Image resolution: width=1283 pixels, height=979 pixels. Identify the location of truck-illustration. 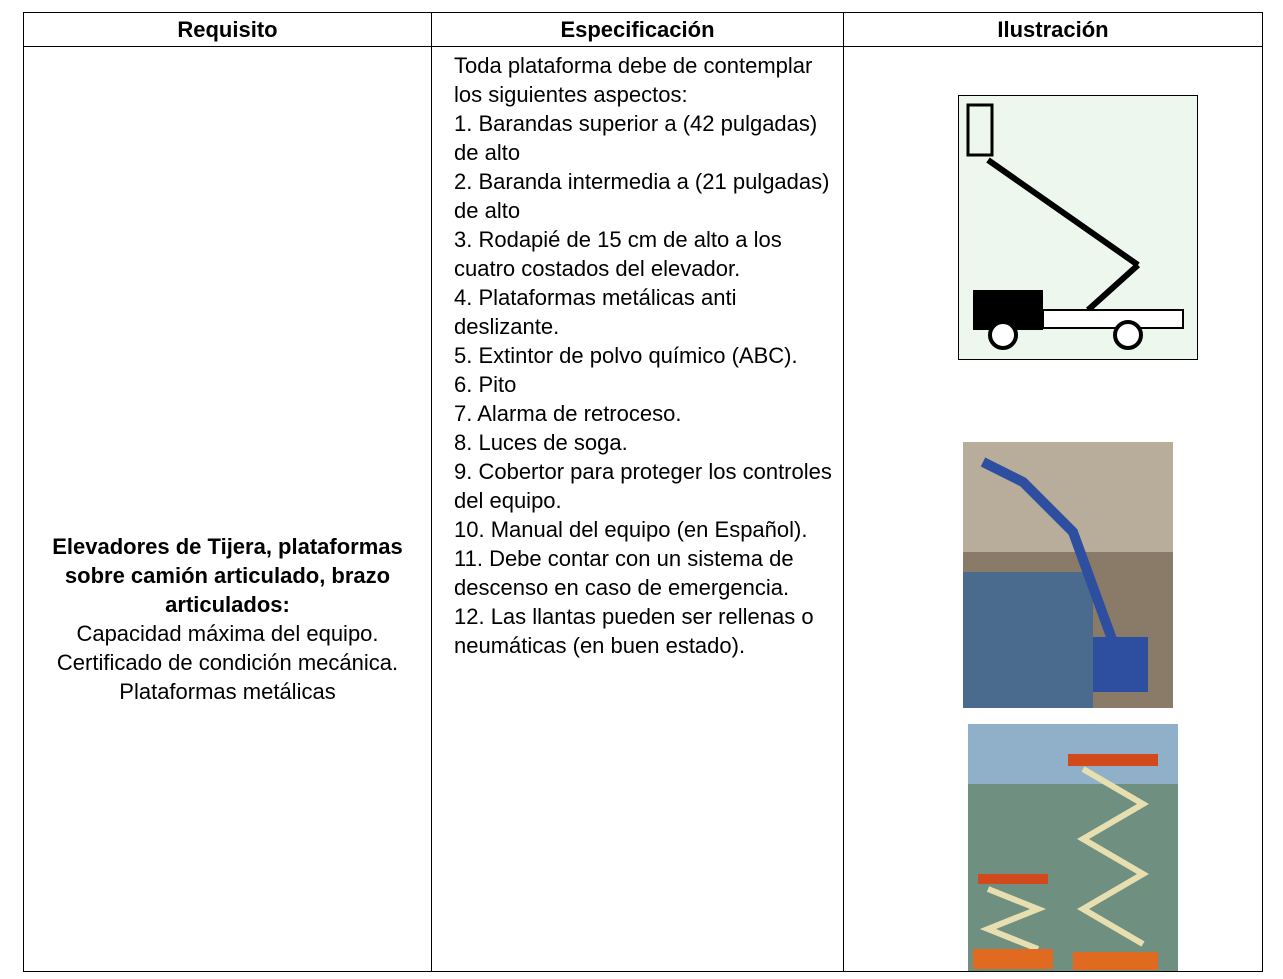
(1078, 227).